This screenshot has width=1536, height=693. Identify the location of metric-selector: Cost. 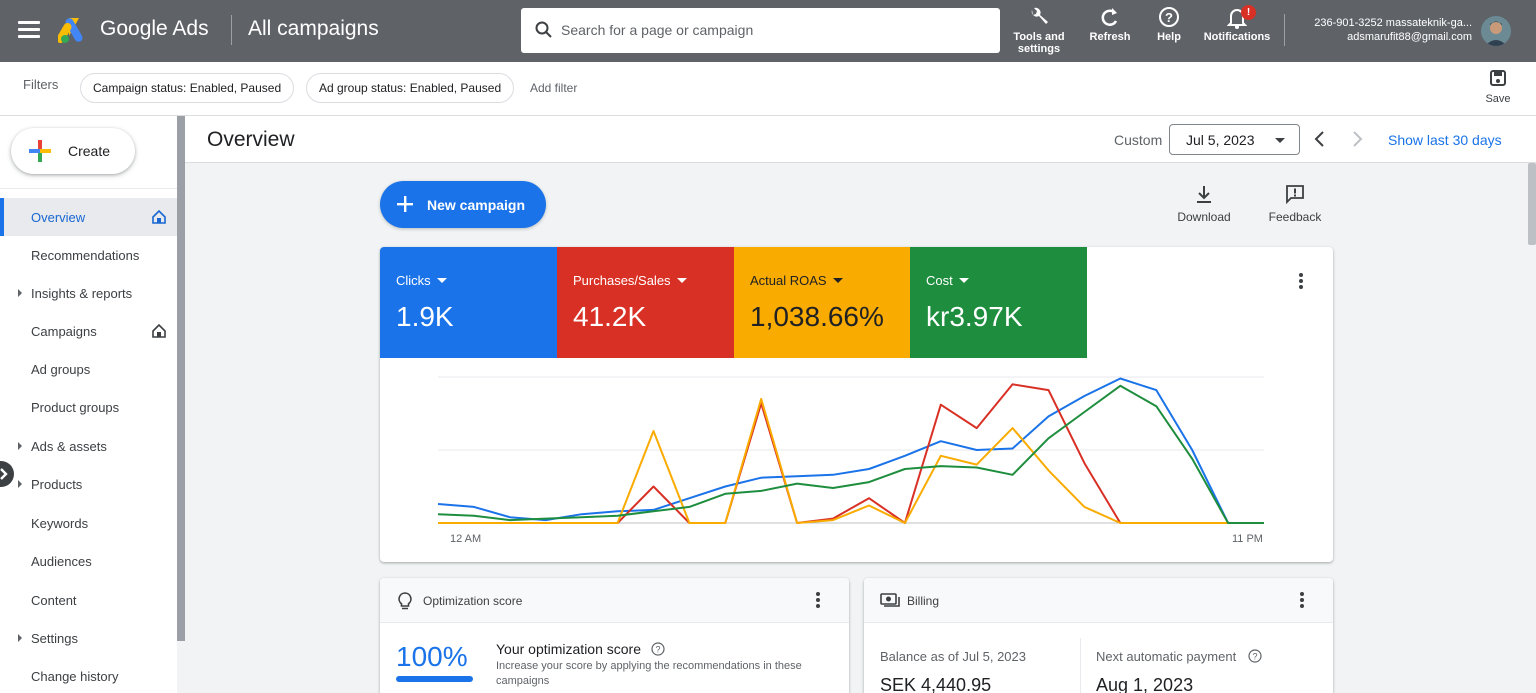
(947, 280).